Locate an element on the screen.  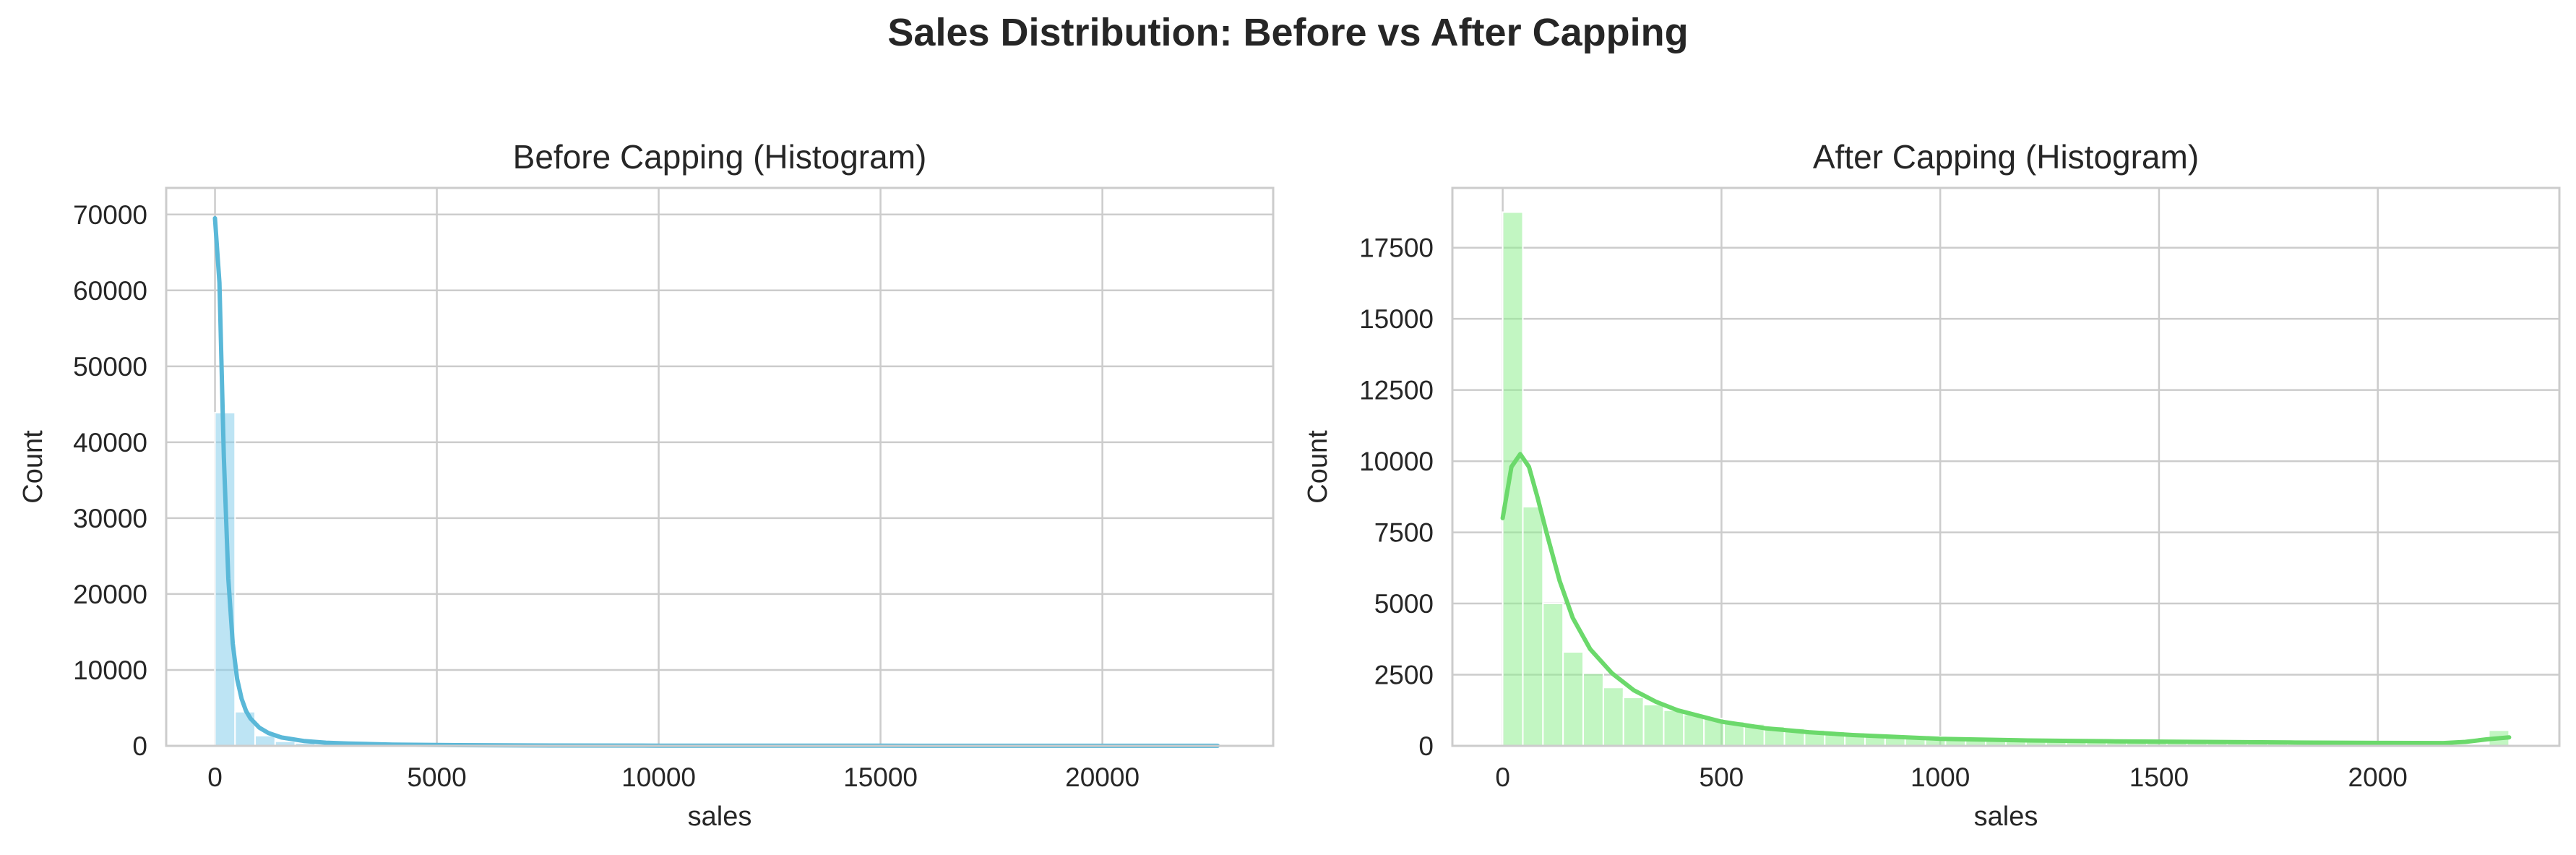
y-tick-label: 70000 is located at coordinates (110, 215).